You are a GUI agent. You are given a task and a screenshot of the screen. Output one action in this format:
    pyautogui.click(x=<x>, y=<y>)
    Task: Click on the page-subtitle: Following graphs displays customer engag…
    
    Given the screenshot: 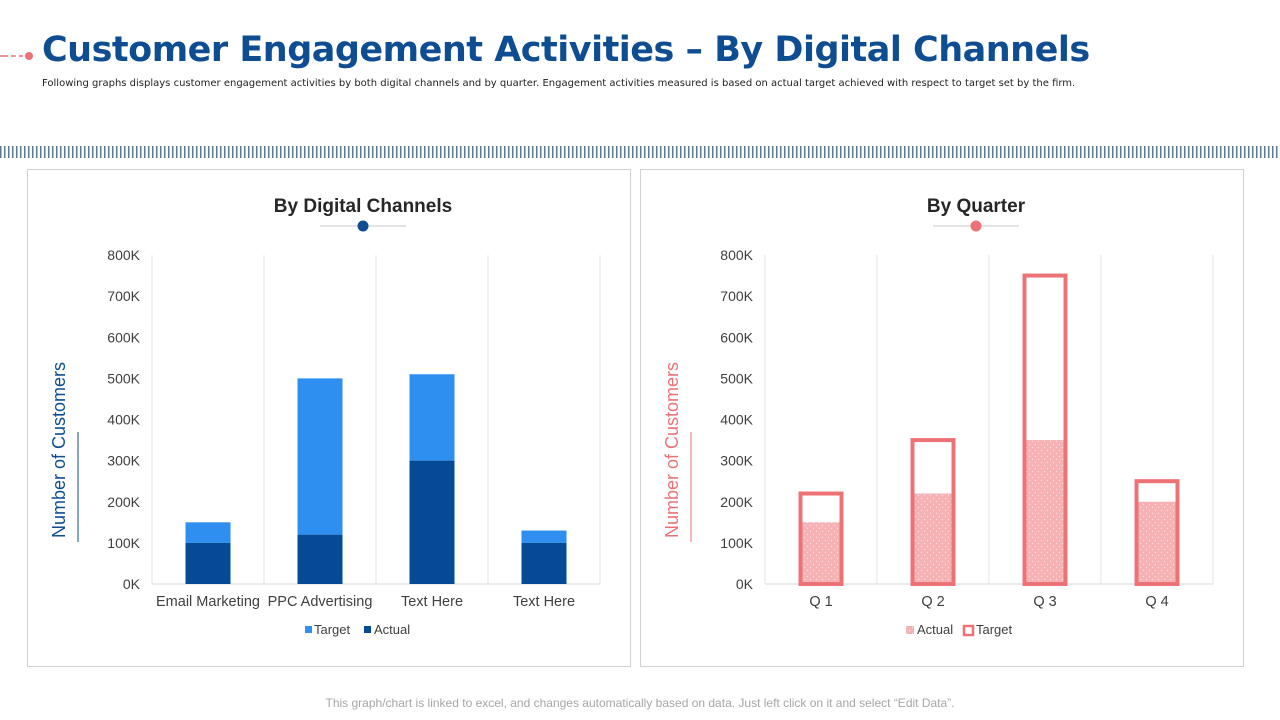 What is the action you would take?
    pyautogui.click(x=559, y=83)
    